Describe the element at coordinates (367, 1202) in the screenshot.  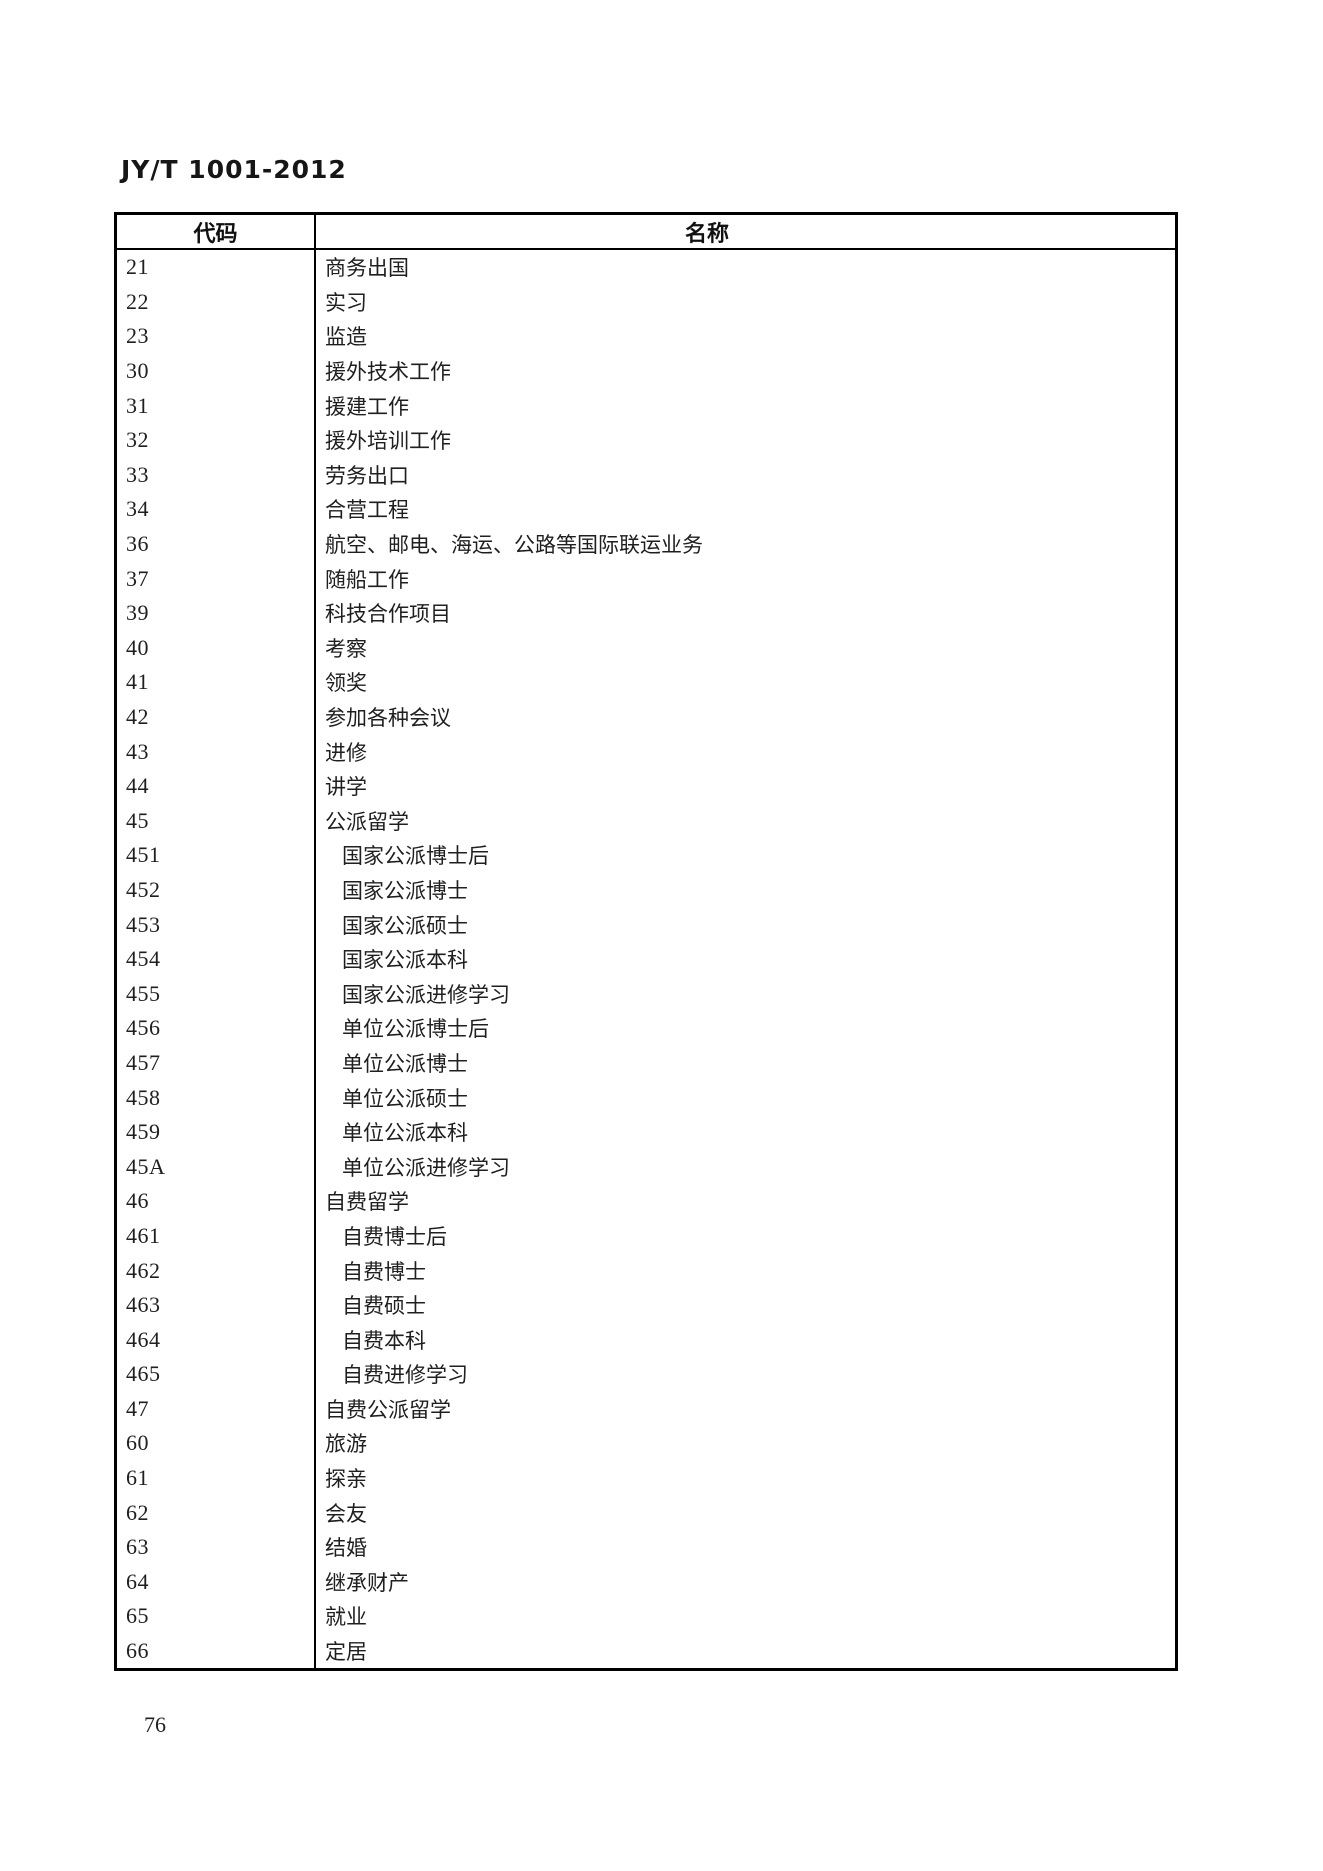
I see `name-cell: 自费留学` at that location.